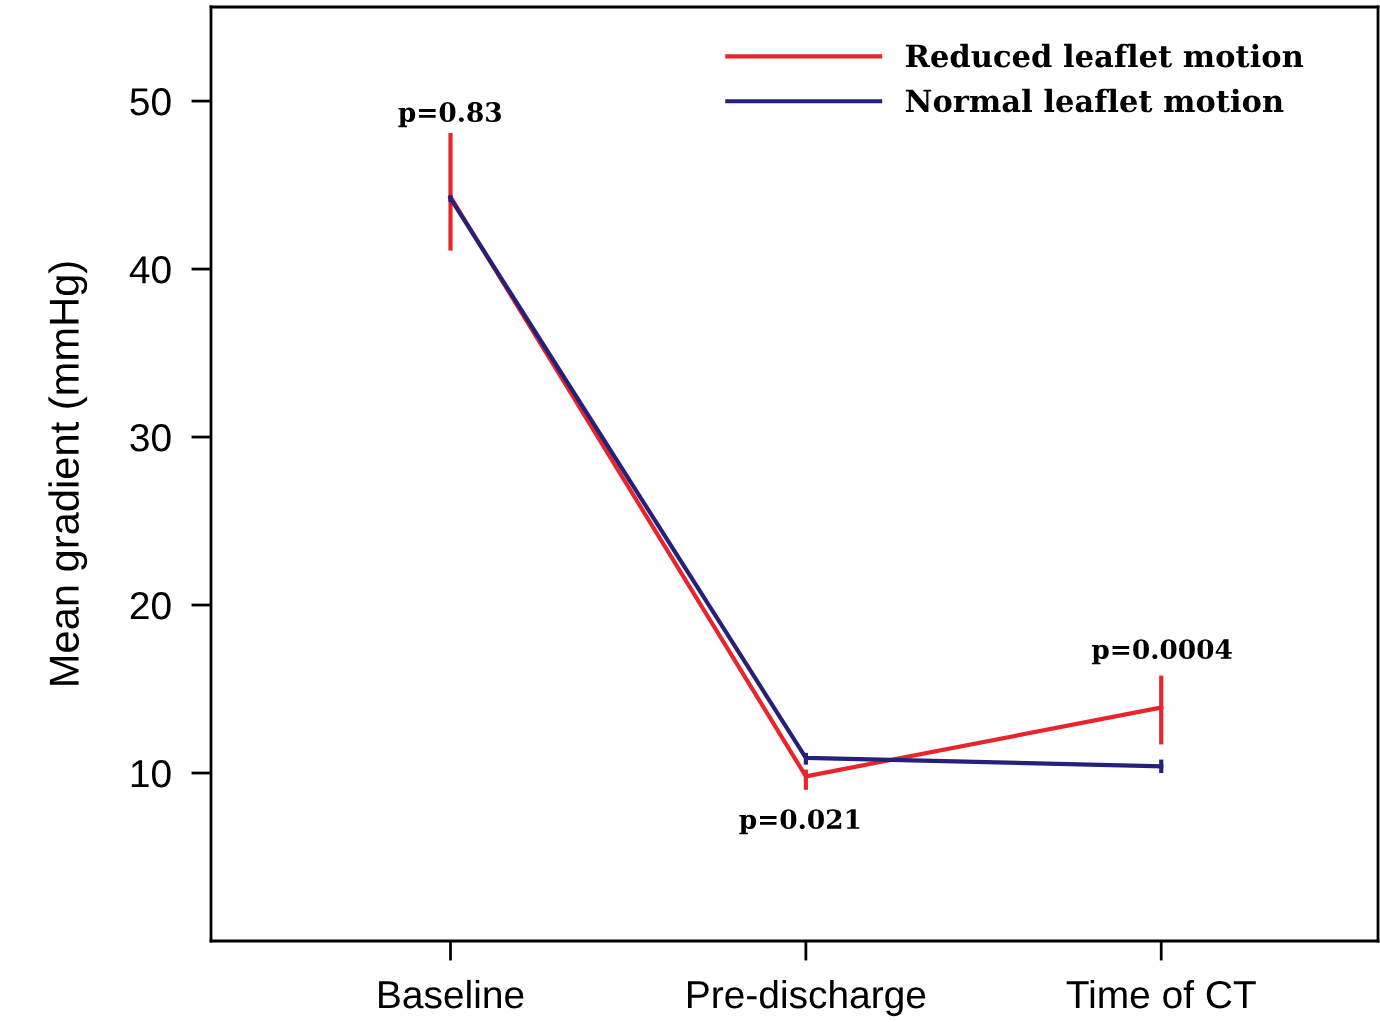  Describe the element at coordinates (150, 605) in the screenshot. I see `y-tick-label: 20` at that location.